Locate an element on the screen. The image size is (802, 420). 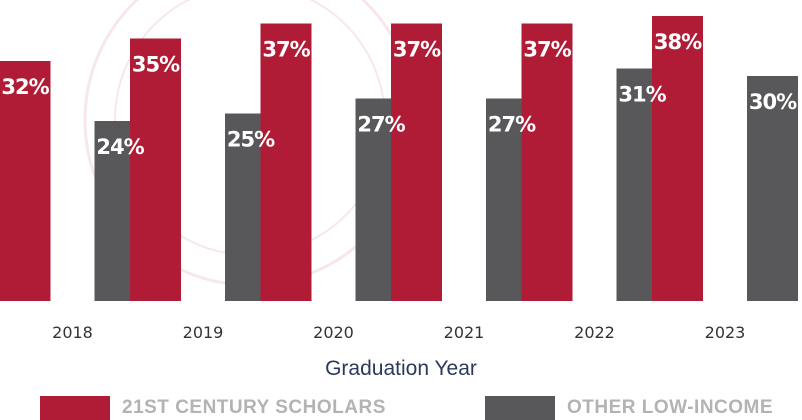
data-label-other-low-income-2022: 31% is located at coordinates (642, 95).